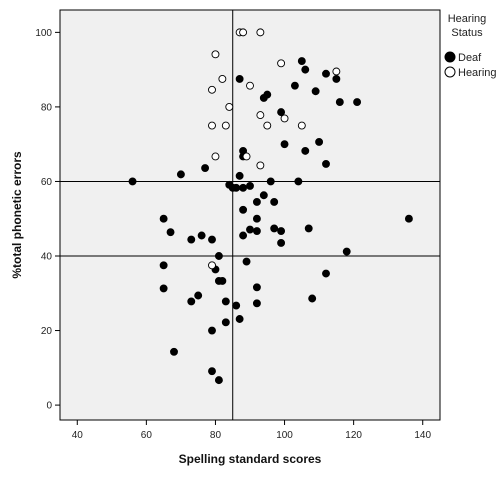 The height and width of the screenshot is (478, 502). I want to click on x-tick-label: 120, so click(353, 435).